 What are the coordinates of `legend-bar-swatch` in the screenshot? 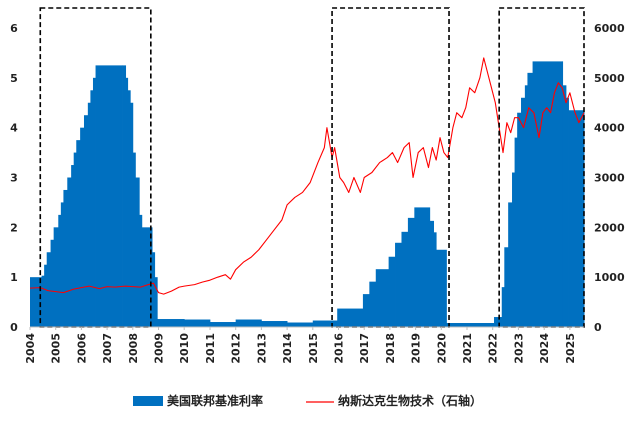 It's located at (148, 401).